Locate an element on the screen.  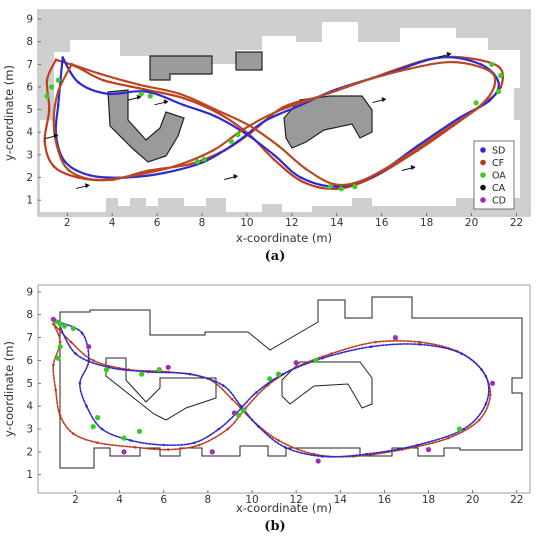
map-obstacle-left is located at coordinates (146, 126).